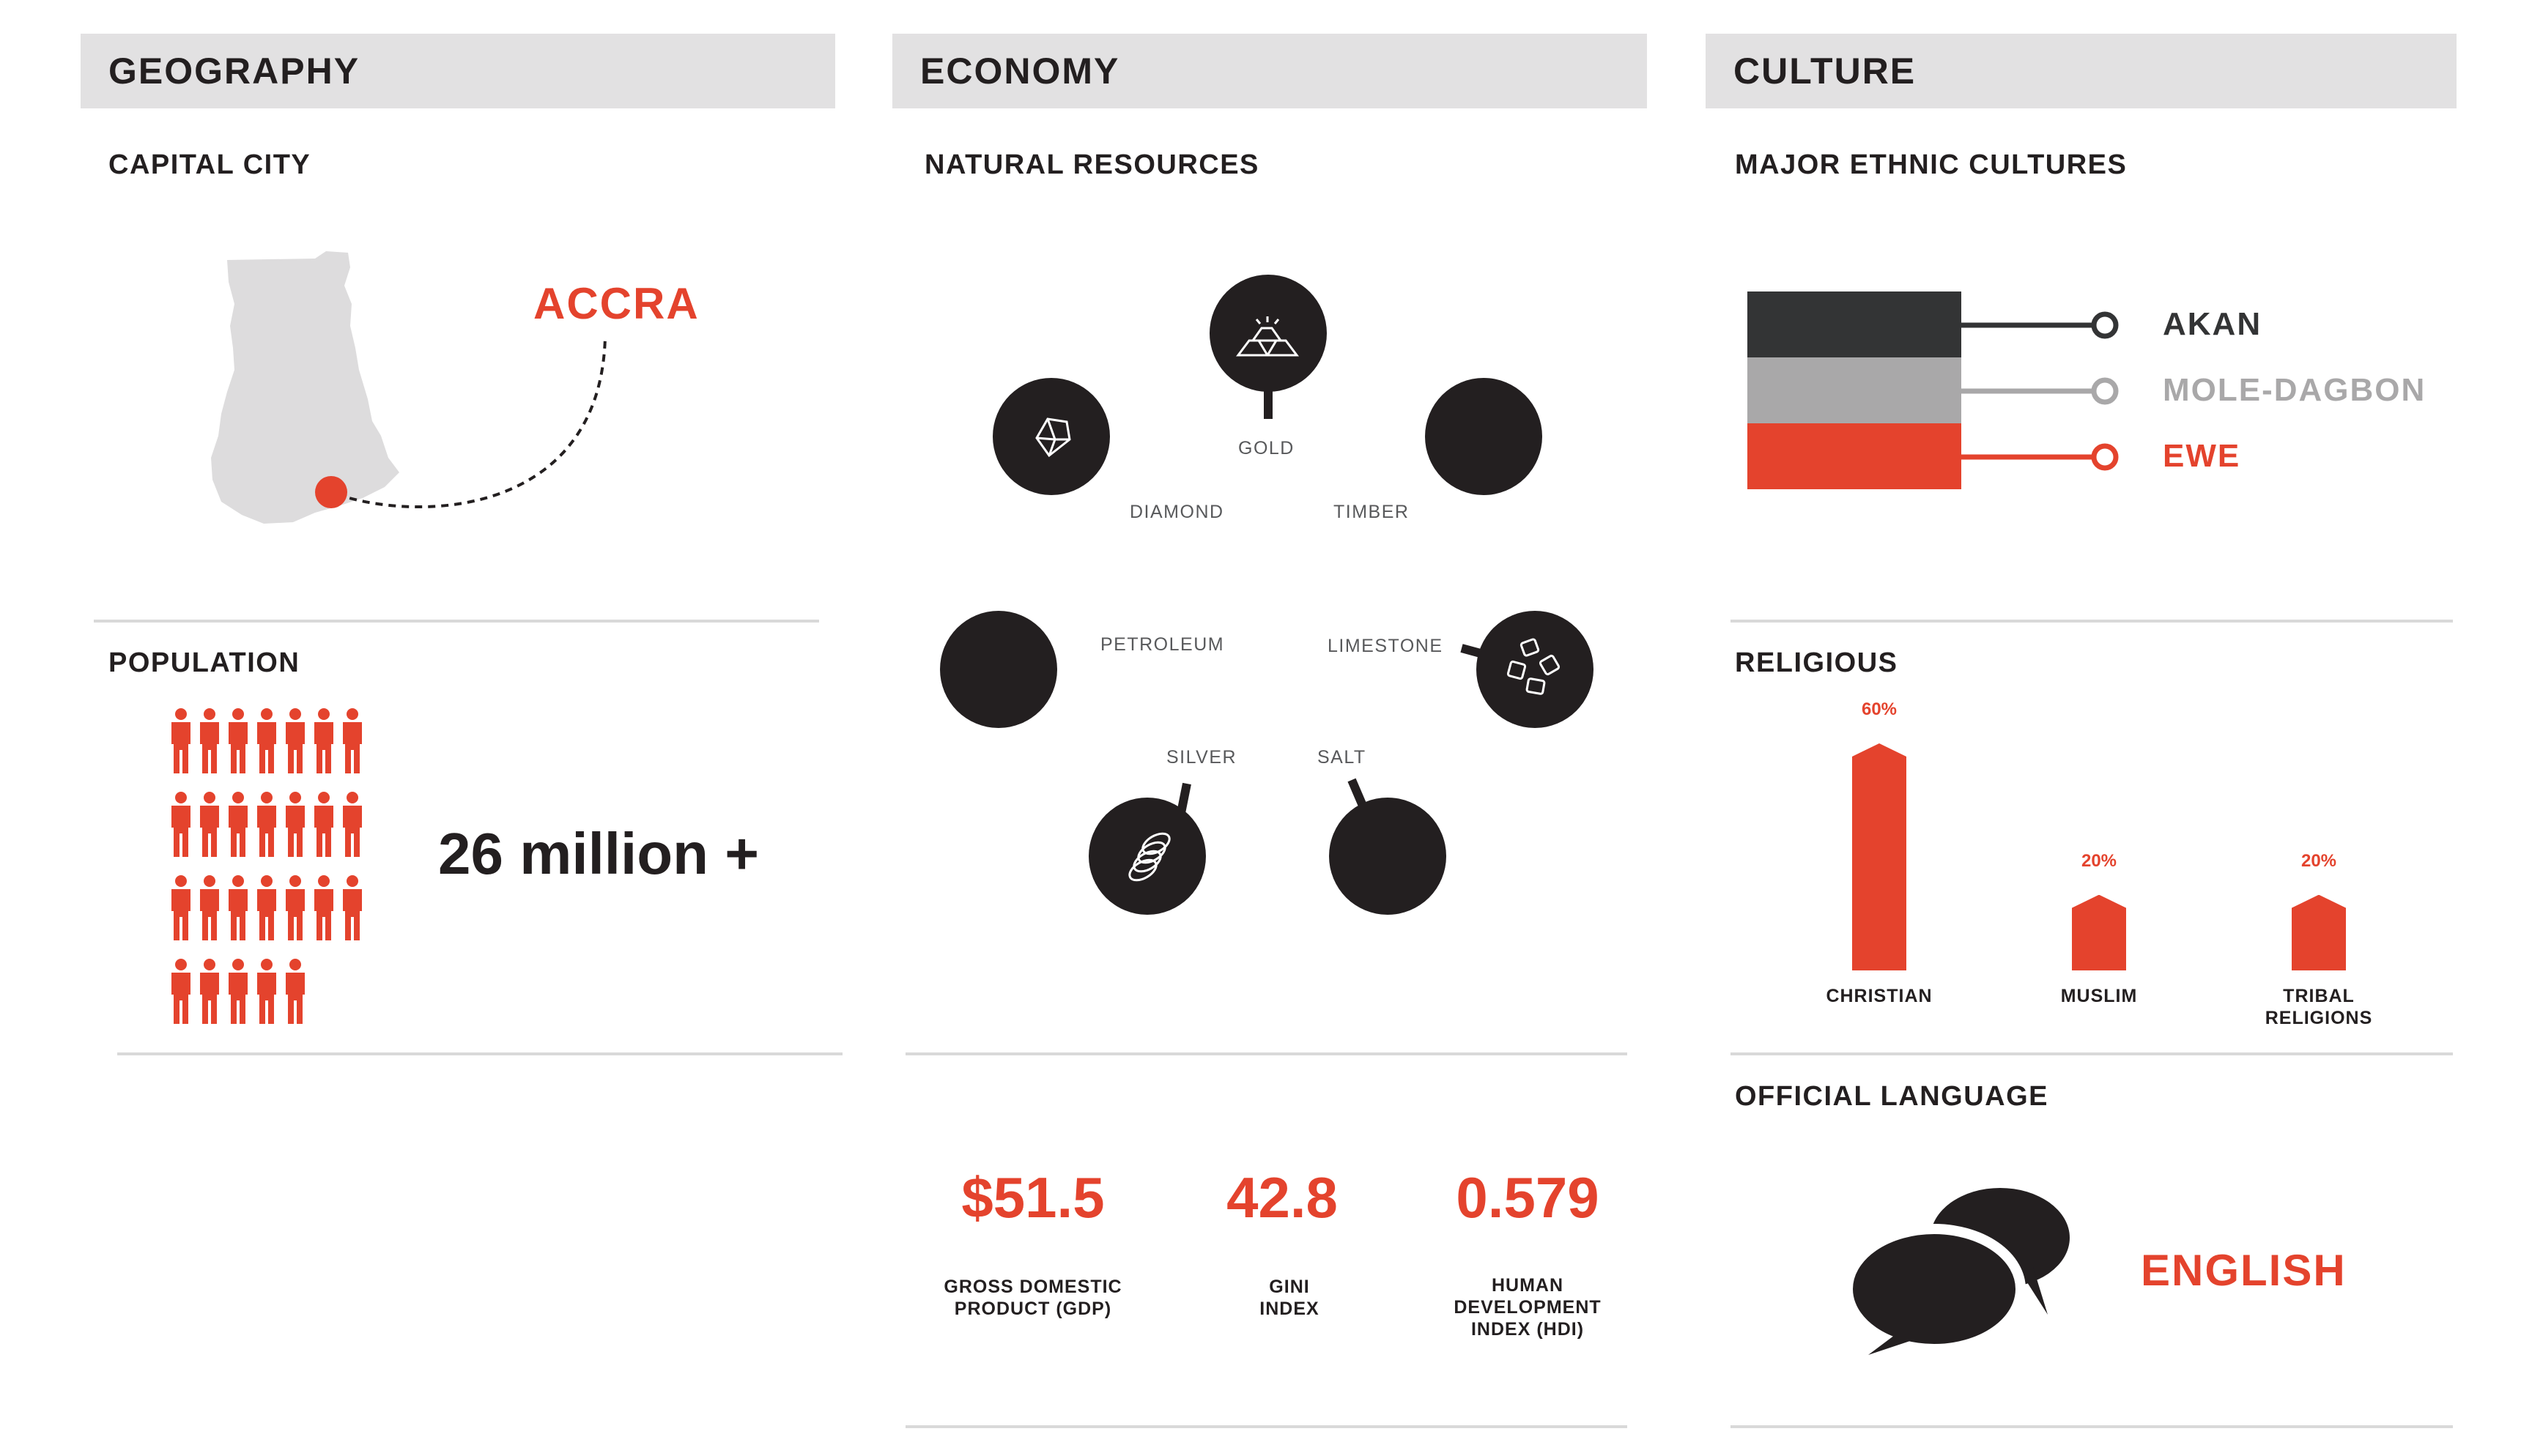  Describe the element at coordinates (204, 662) in the screenshot. I see `population-label: POPULATION` at that location.